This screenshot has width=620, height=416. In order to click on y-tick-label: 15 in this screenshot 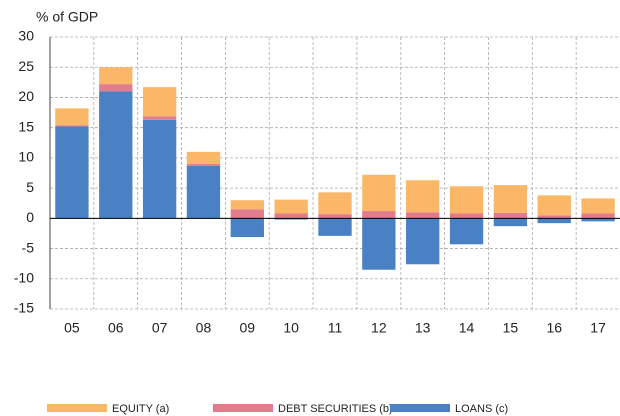, I will do `click(26, 126)`.